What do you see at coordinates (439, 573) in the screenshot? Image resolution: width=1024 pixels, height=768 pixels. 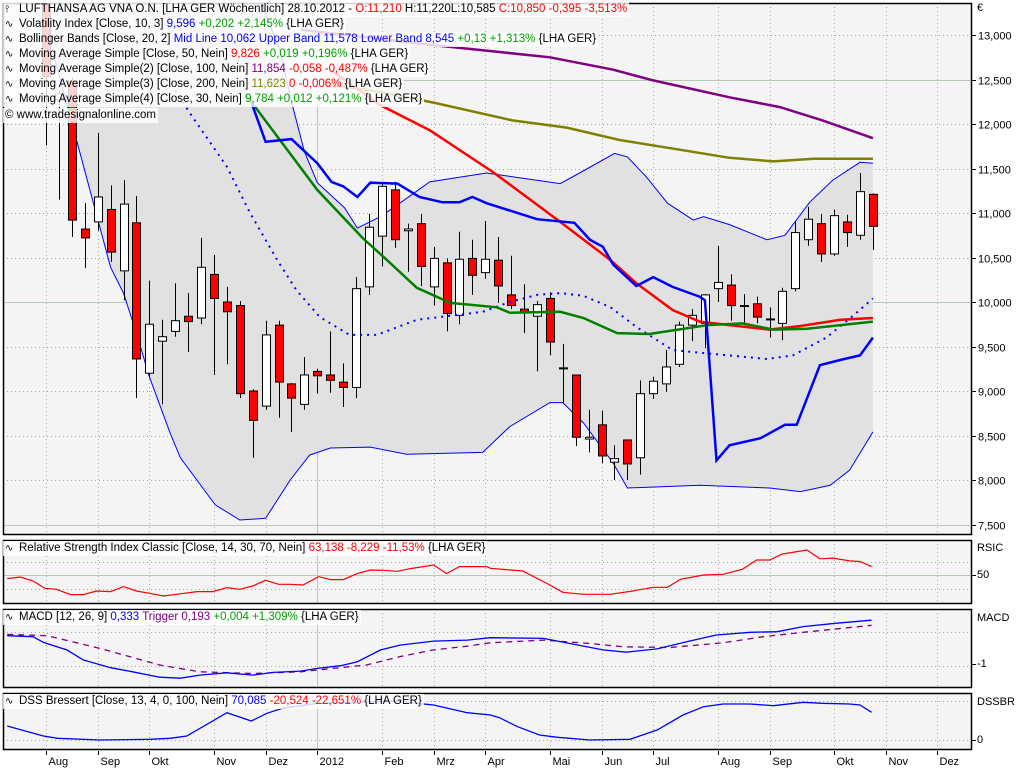 I see `rsi-line` at bounding box center [439, 573].